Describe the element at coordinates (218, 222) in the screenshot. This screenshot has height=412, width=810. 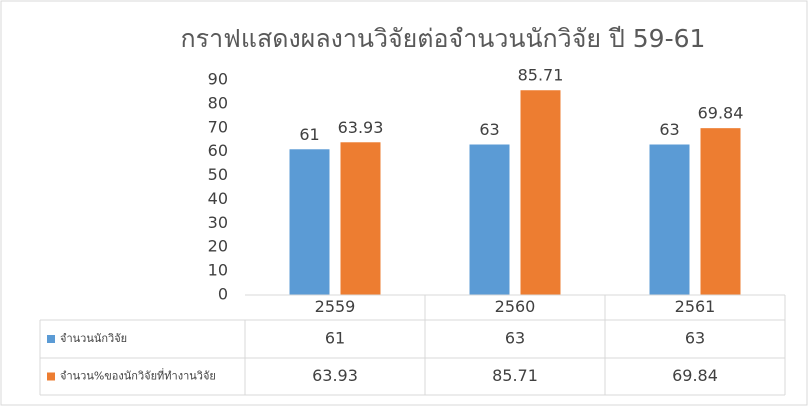
I see `y-tick-label: 30` at that location.